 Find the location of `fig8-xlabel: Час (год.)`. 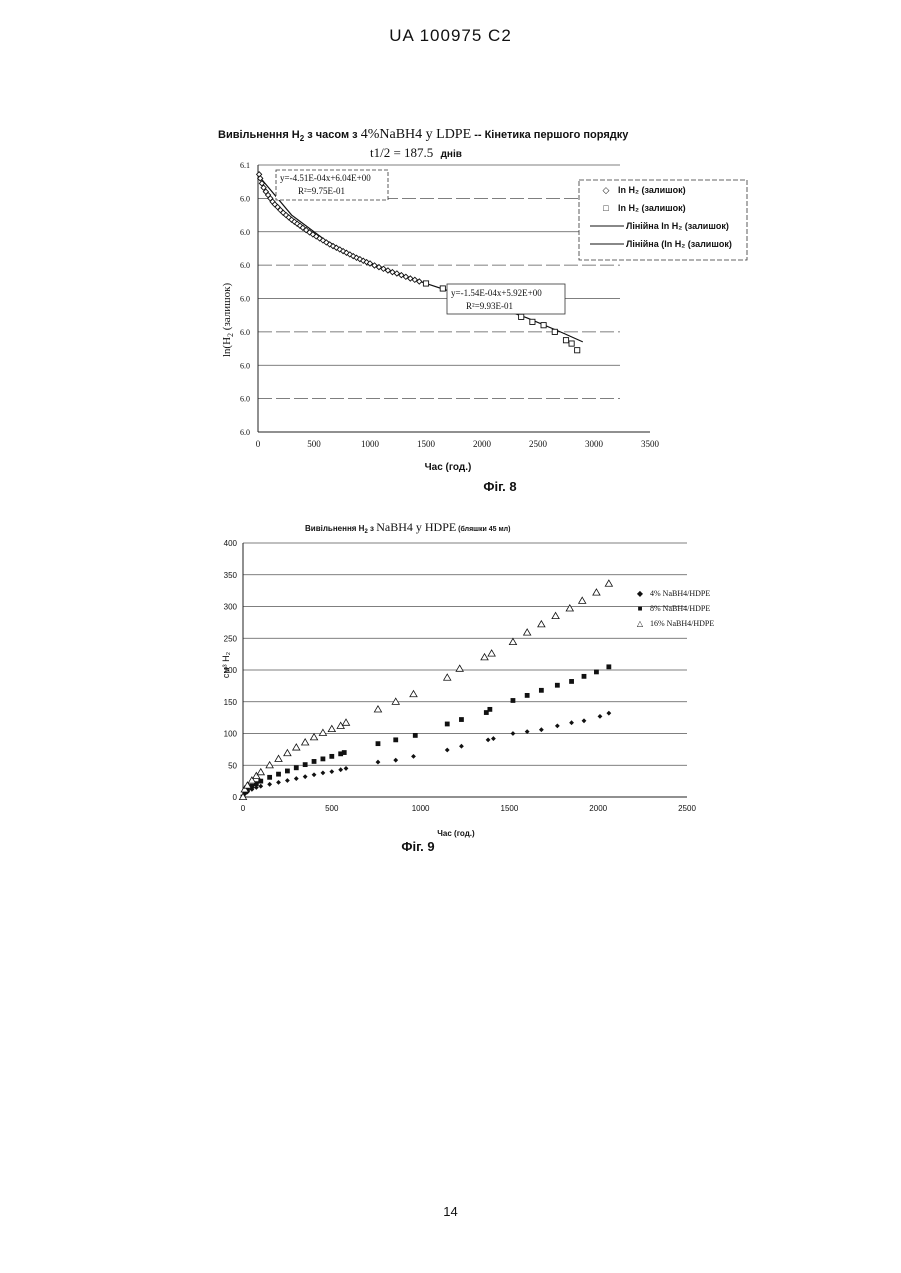

fig8-xlabel: Час (год.) is located at coordinates (448, 467).